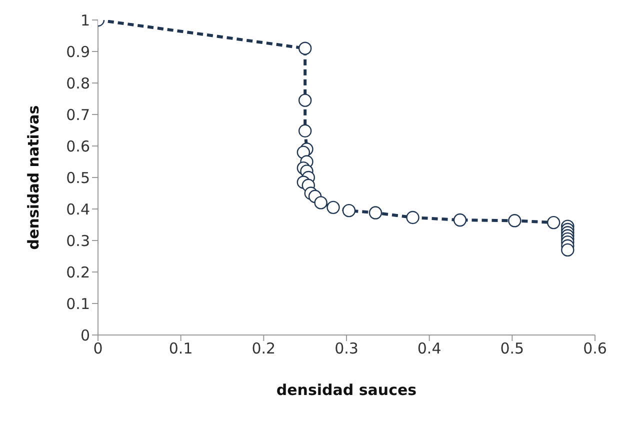 This screenshot has height=423, width=623. What do you see at coordinates (85, 20) in the screenshot?
I see `y-tick-label: 1` at bounding box center [85, 20].